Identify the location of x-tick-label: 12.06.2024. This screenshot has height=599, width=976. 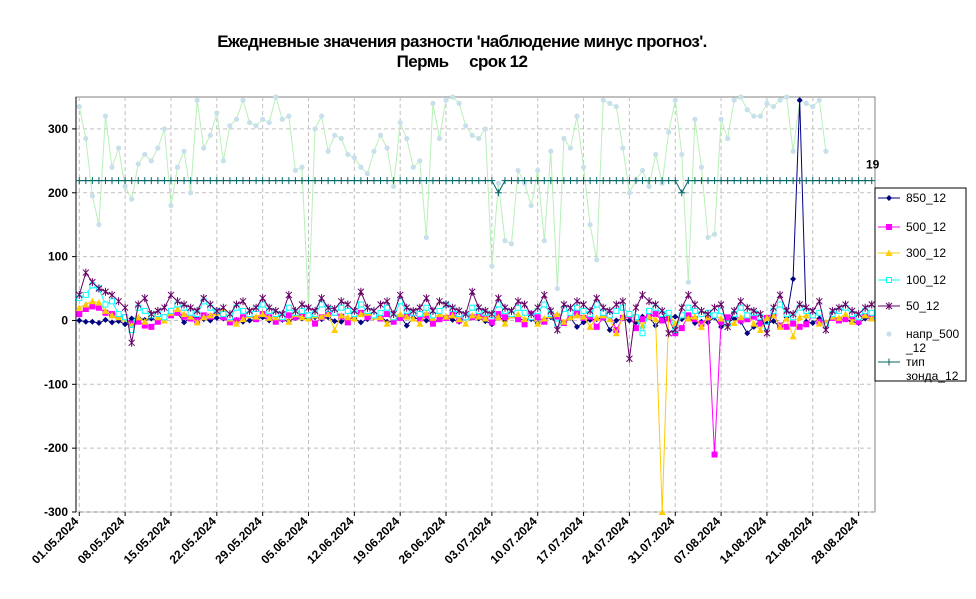
(330, 540).